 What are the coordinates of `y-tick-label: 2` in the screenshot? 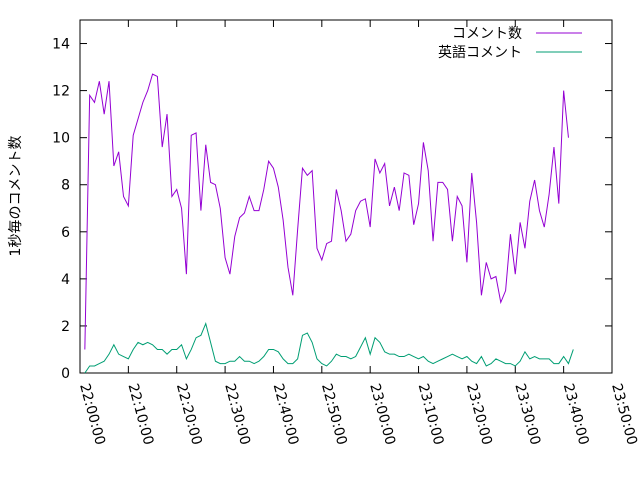 It's located at (65, 327).